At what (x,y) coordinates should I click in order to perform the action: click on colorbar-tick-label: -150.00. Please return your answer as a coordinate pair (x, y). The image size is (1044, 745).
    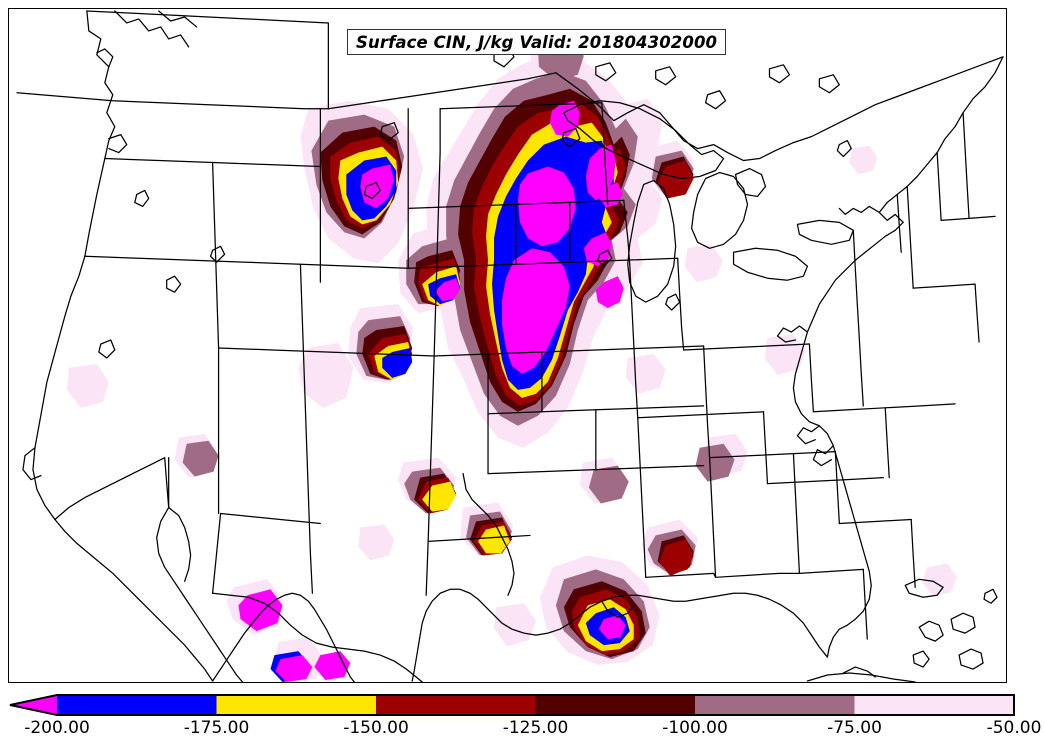
    Looking at the image, I should click on (376, 728).